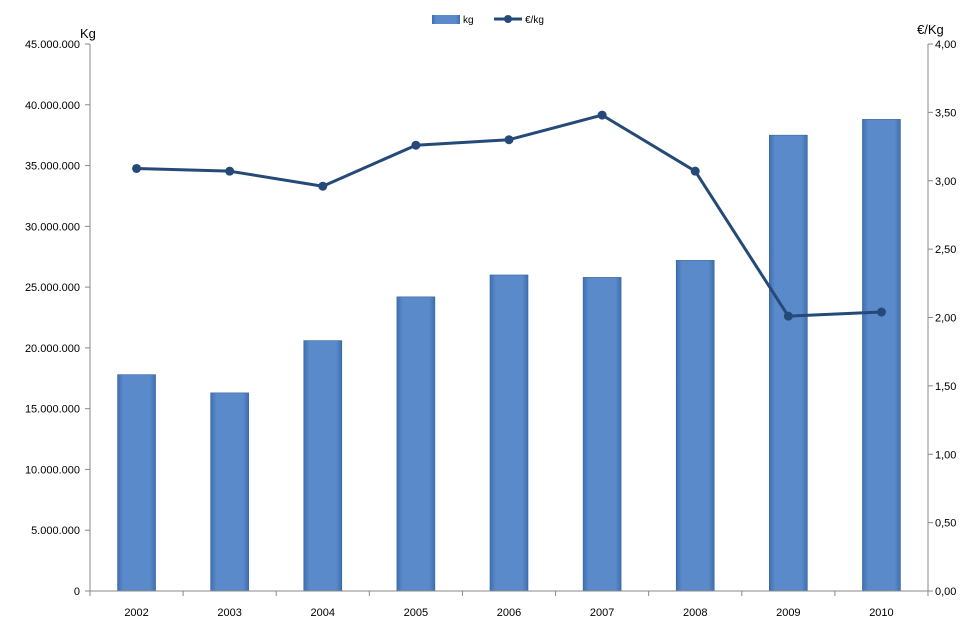 The image size is (980, 629). Describe the element at coordinates (468, 20) in the screenshot. I see `legend-kg-label: kg` at that location.